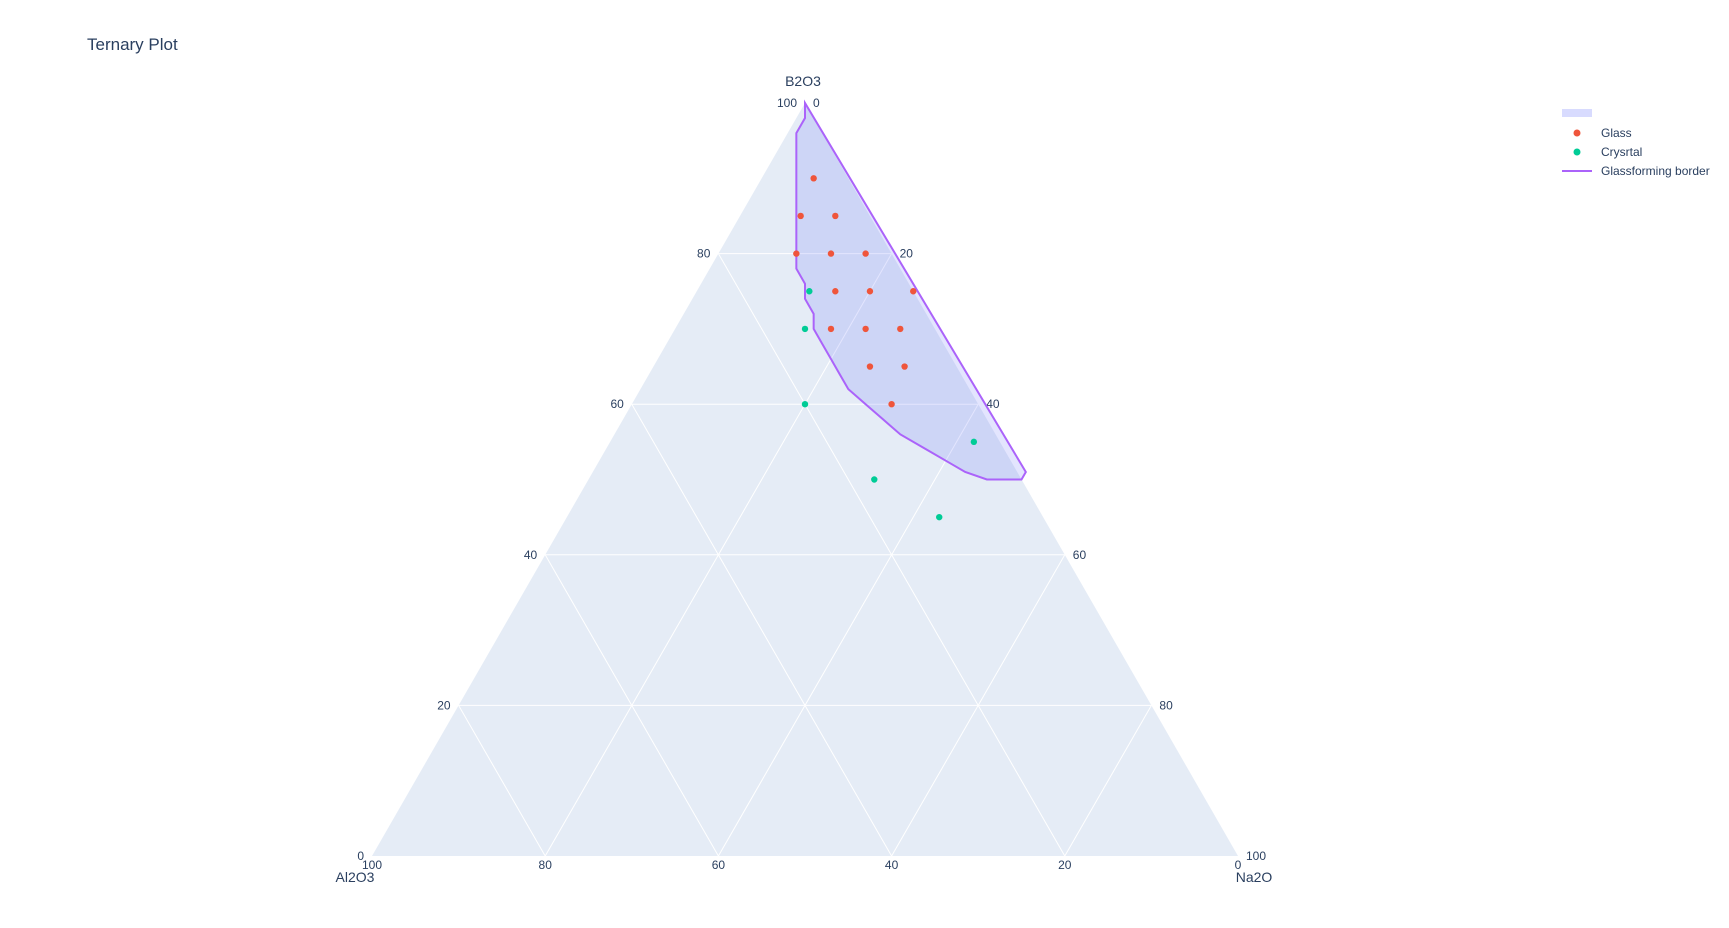 The image size is (1729, 928). Describe the element at coordinates (1655, 171) in the screenshot. I see `legend-label-4: Glassforming border` at that location.